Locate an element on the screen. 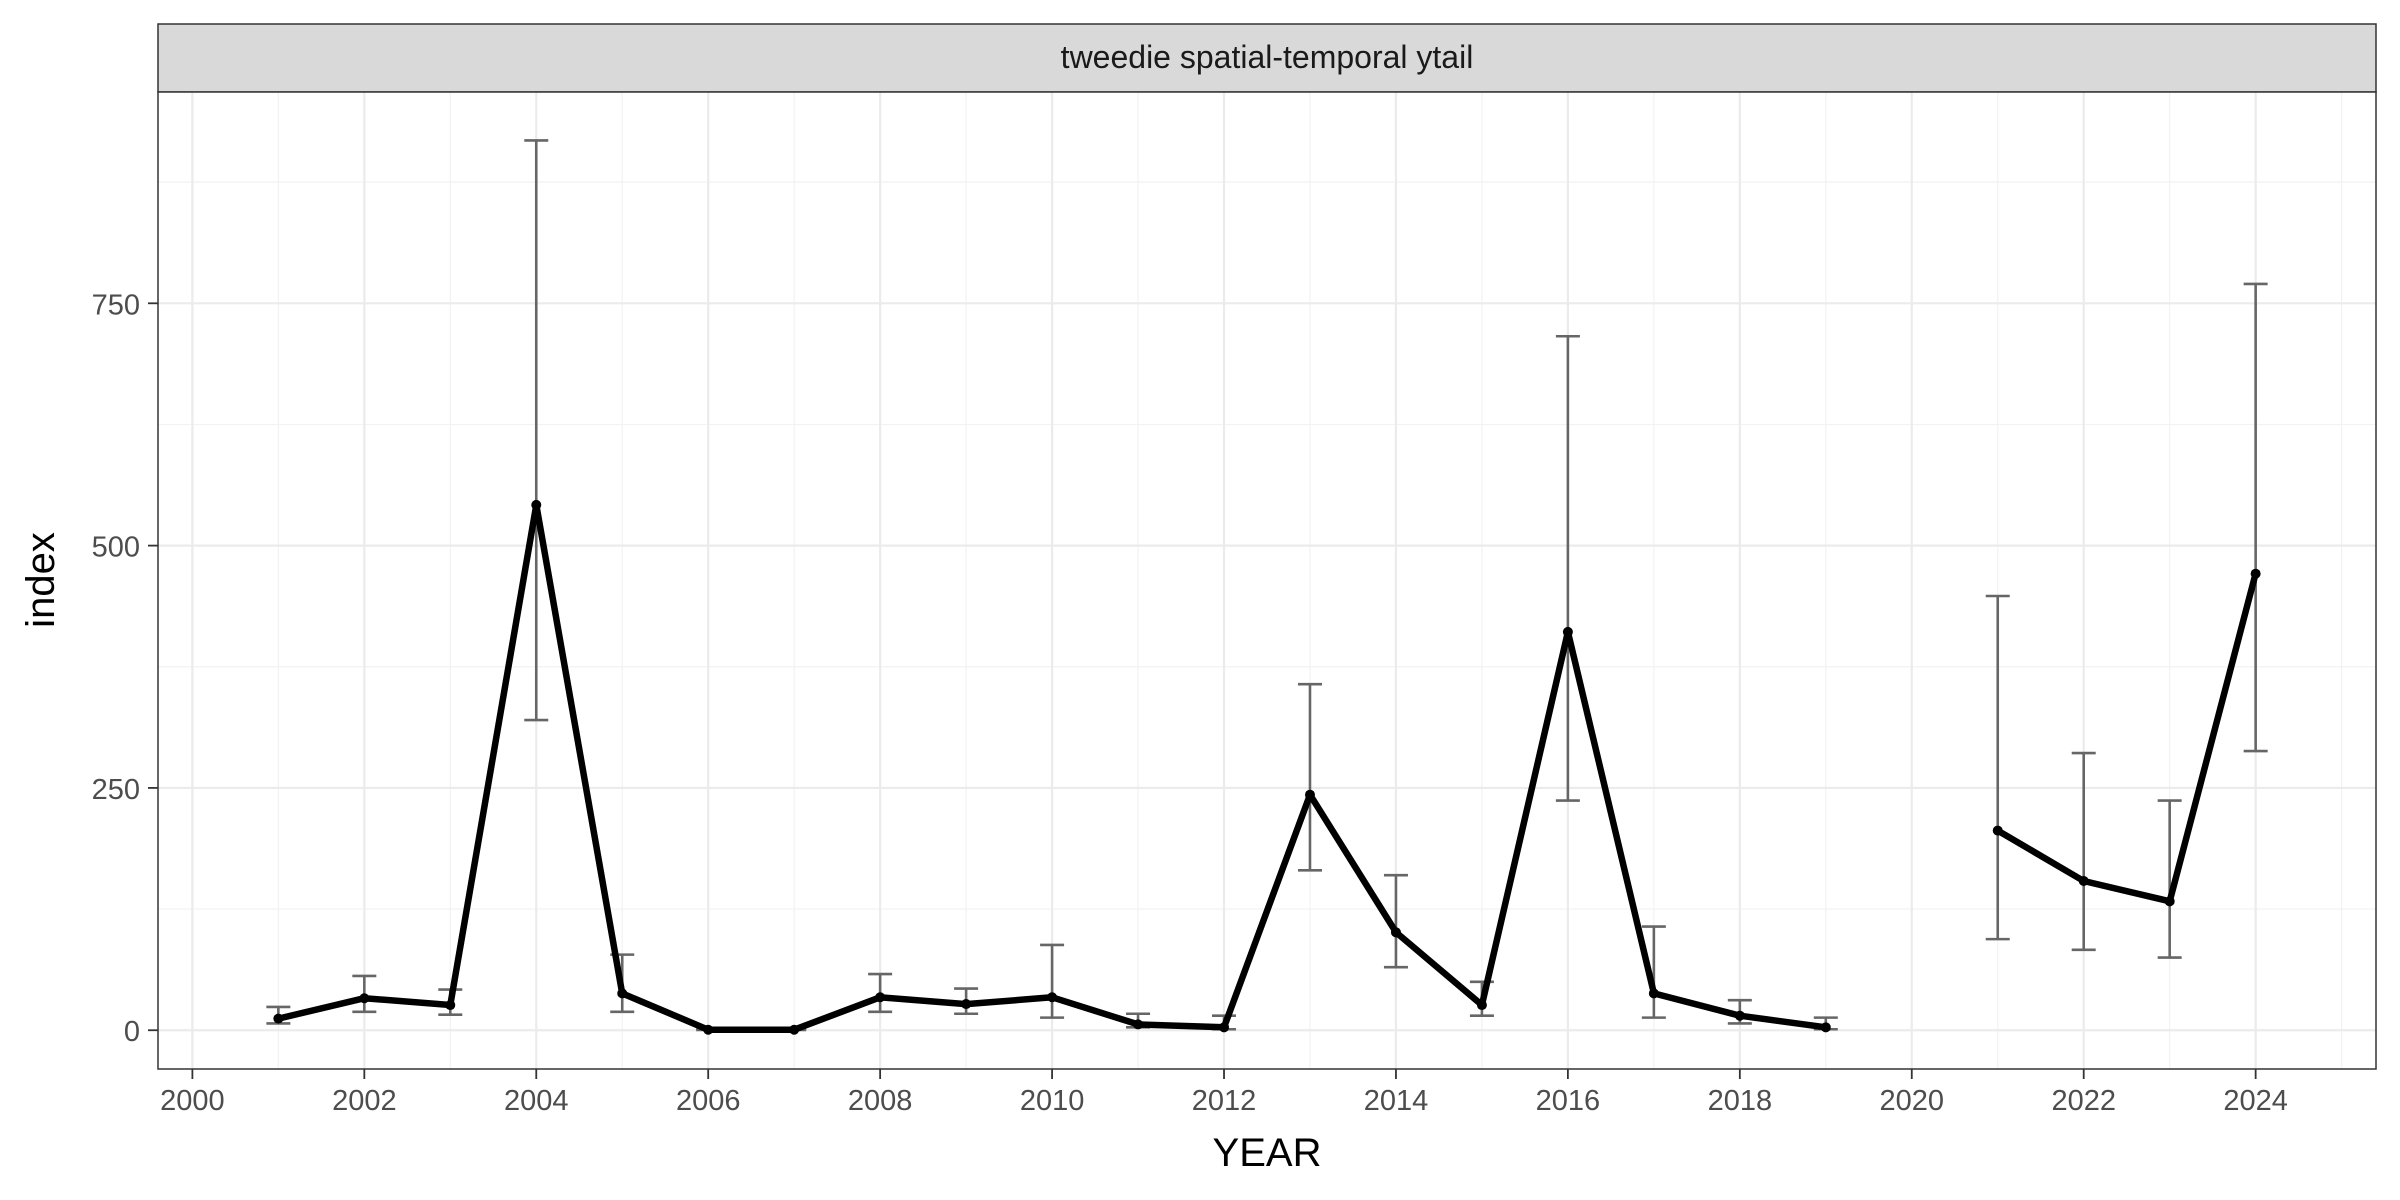 This screenshot has height=1200, width=2400. y-tick-label: 0 is located at coordinates (132, 1032).